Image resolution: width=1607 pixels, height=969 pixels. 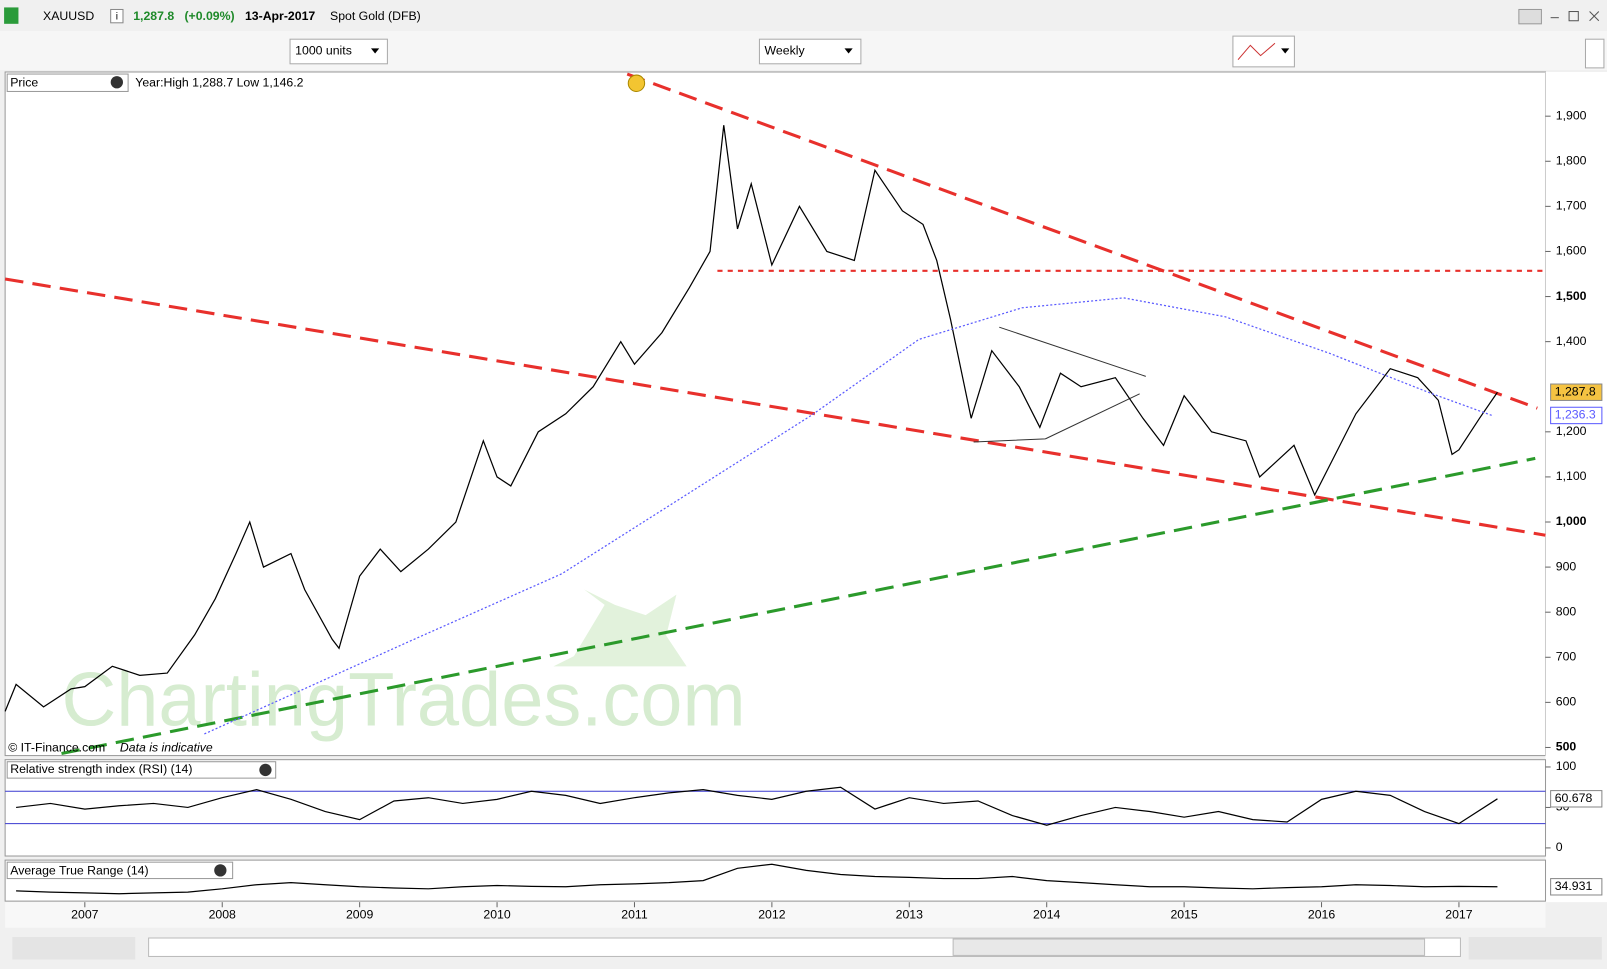 I want to click on y-tick-label: 1,400, so click(x=1571, y=341).